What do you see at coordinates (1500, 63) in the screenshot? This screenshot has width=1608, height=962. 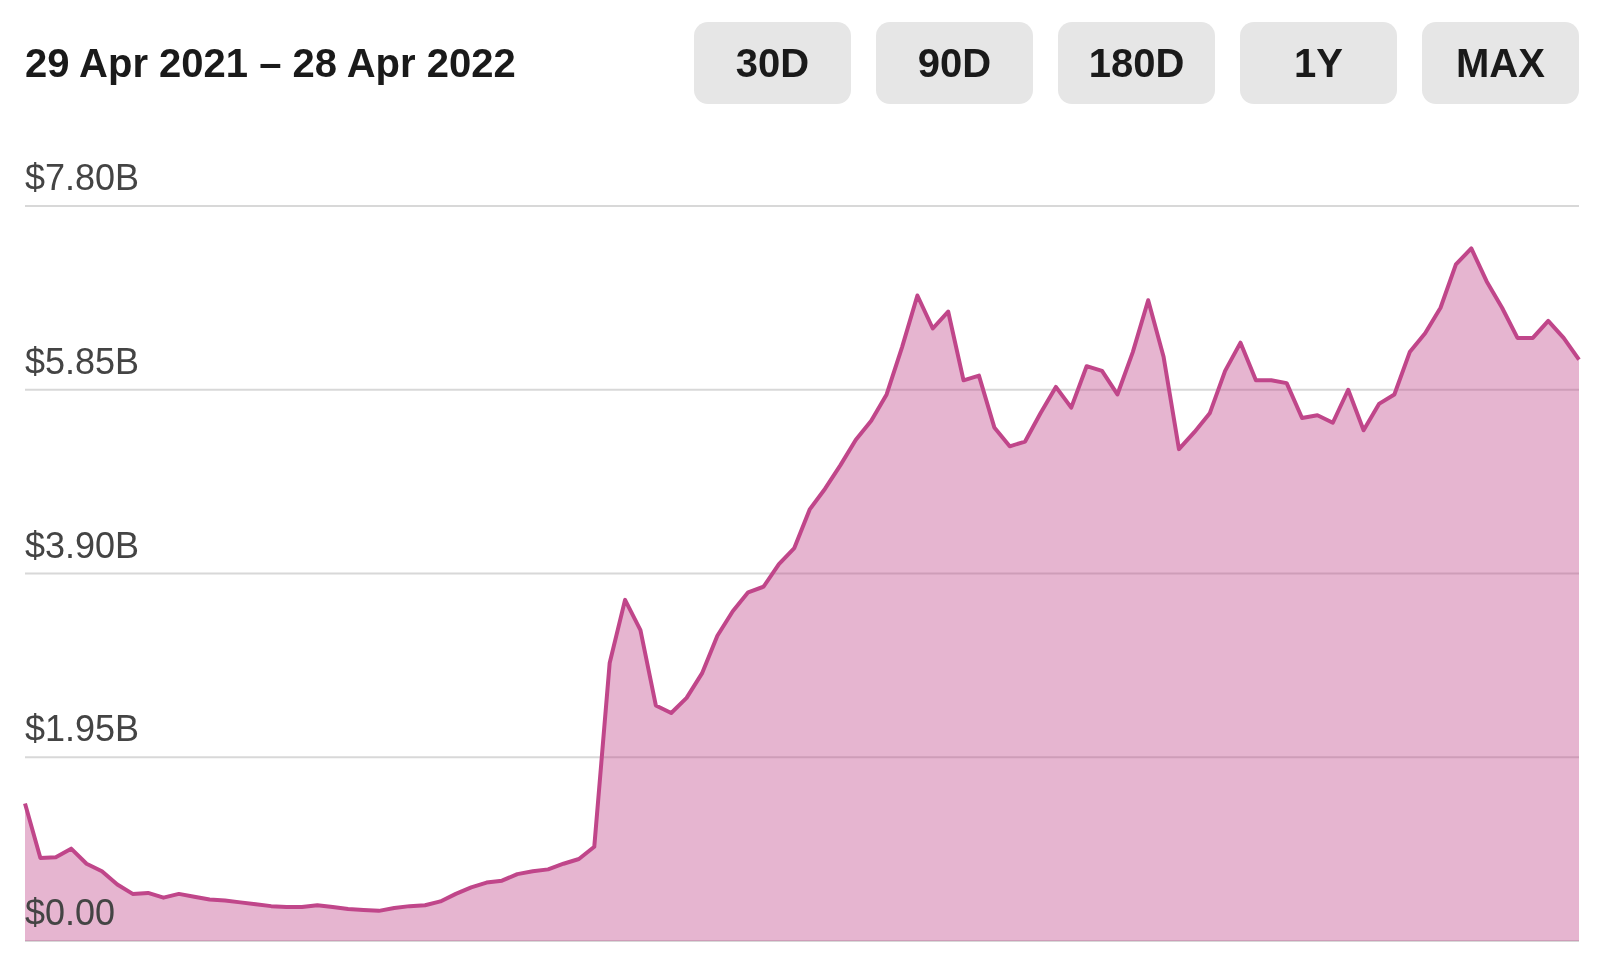 I see `range-button: MAX` at bounding box center [1500, 63].